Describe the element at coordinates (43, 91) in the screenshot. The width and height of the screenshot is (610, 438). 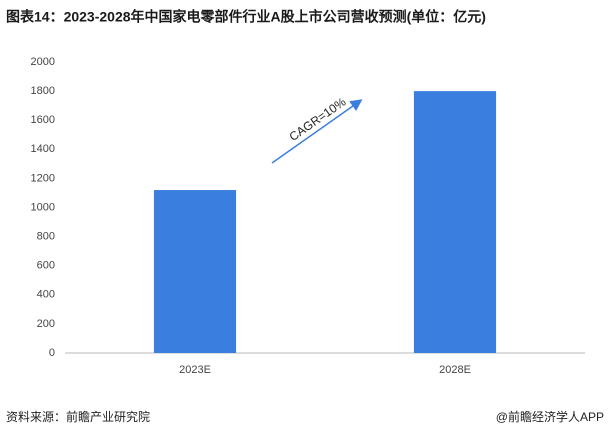
I see `y-tick-label: 1800` at that location.